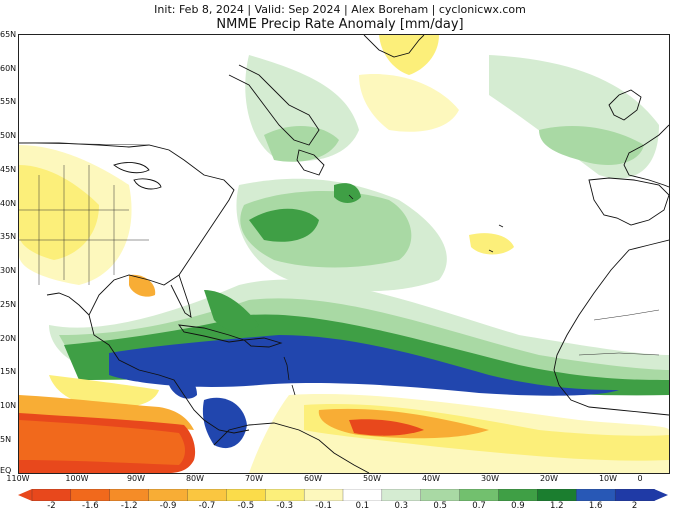 This screenshot has height=511, width=680. I want to click on lon-label: 30W, so click(490, 478).